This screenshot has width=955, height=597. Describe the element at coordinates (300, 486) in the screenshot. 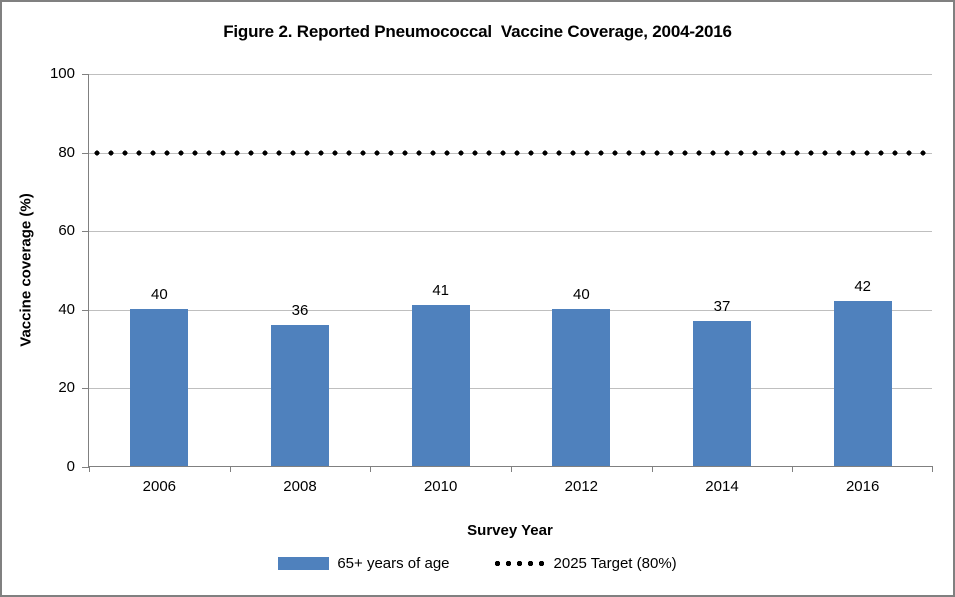

I see `x-axis-label: 2008` at that location.